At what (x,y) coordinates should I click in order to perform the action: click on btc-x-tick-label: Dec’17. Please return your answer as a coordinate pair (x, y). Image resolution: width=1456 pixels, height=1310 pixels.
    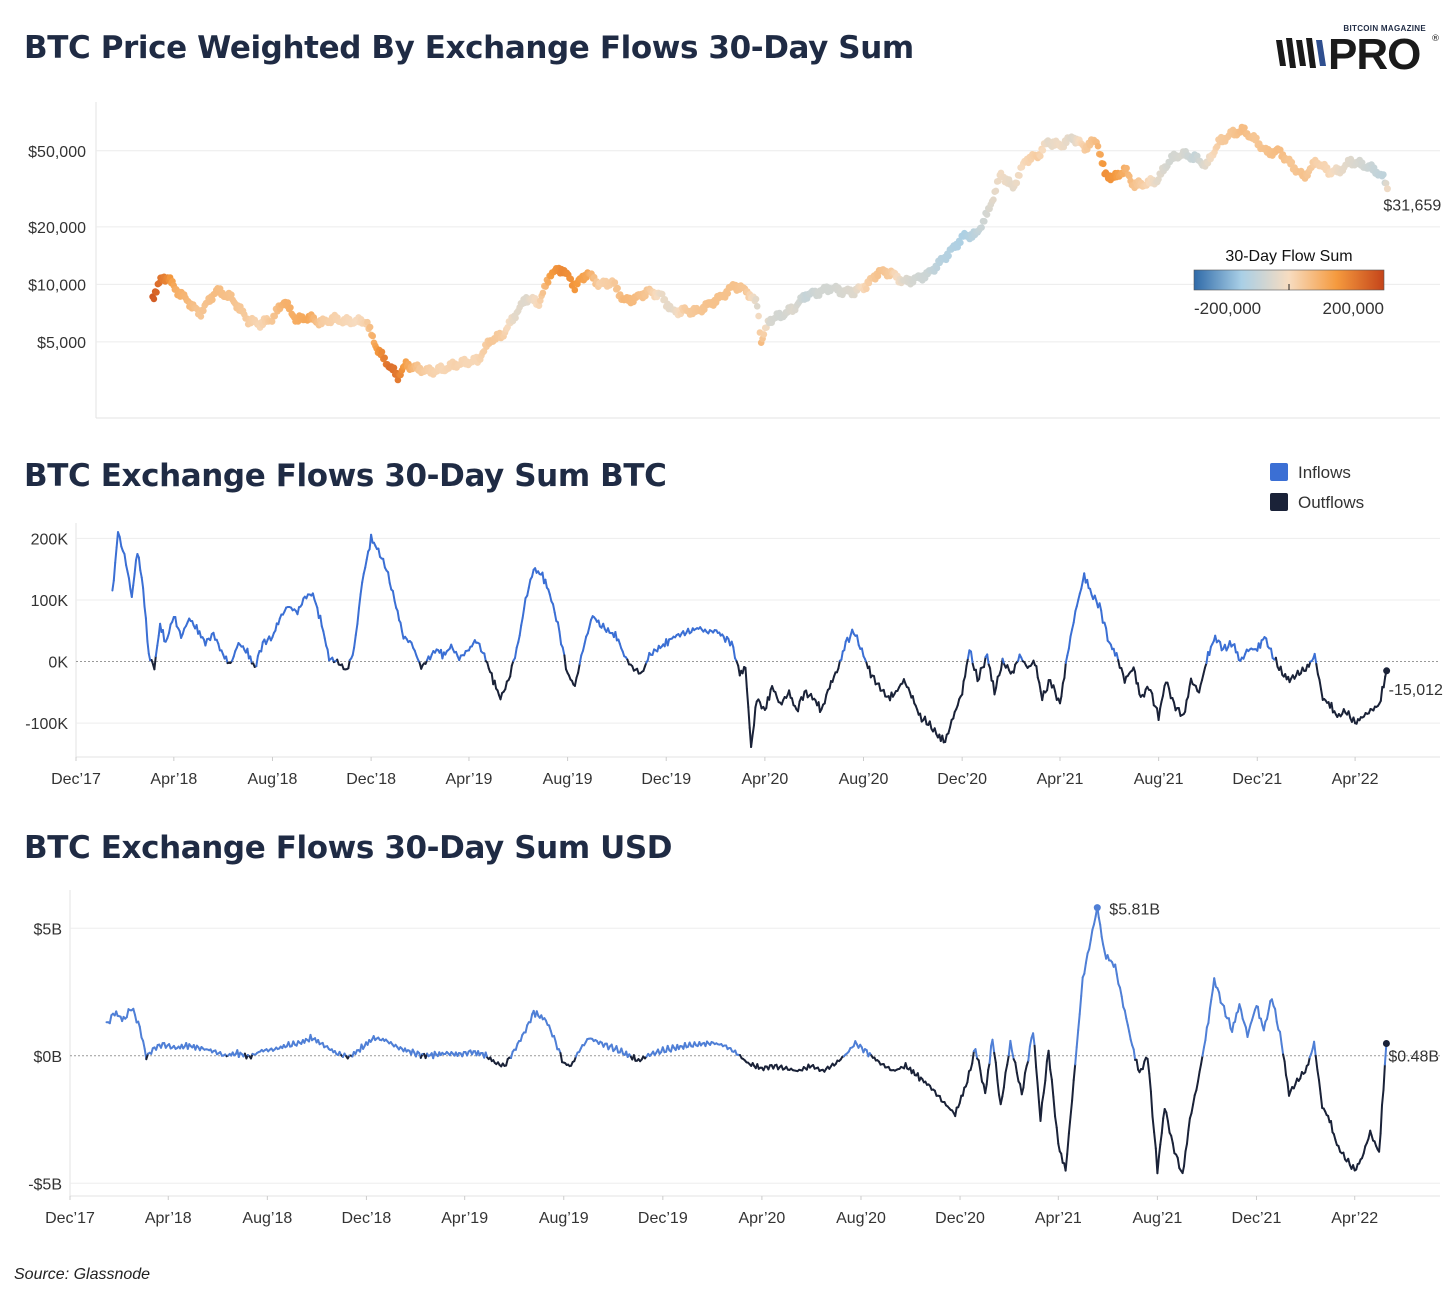
    Looking at the image, I should click on (76, 779).